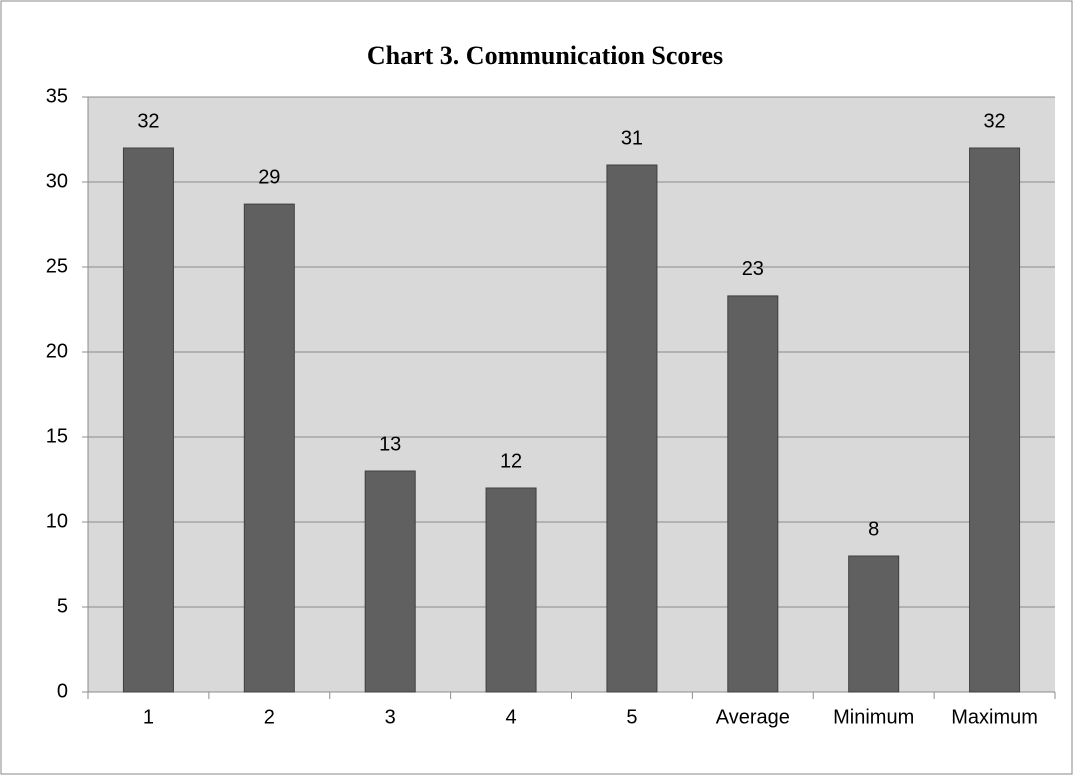  I want to click on x-tick-label: 4, so click(511, 717).